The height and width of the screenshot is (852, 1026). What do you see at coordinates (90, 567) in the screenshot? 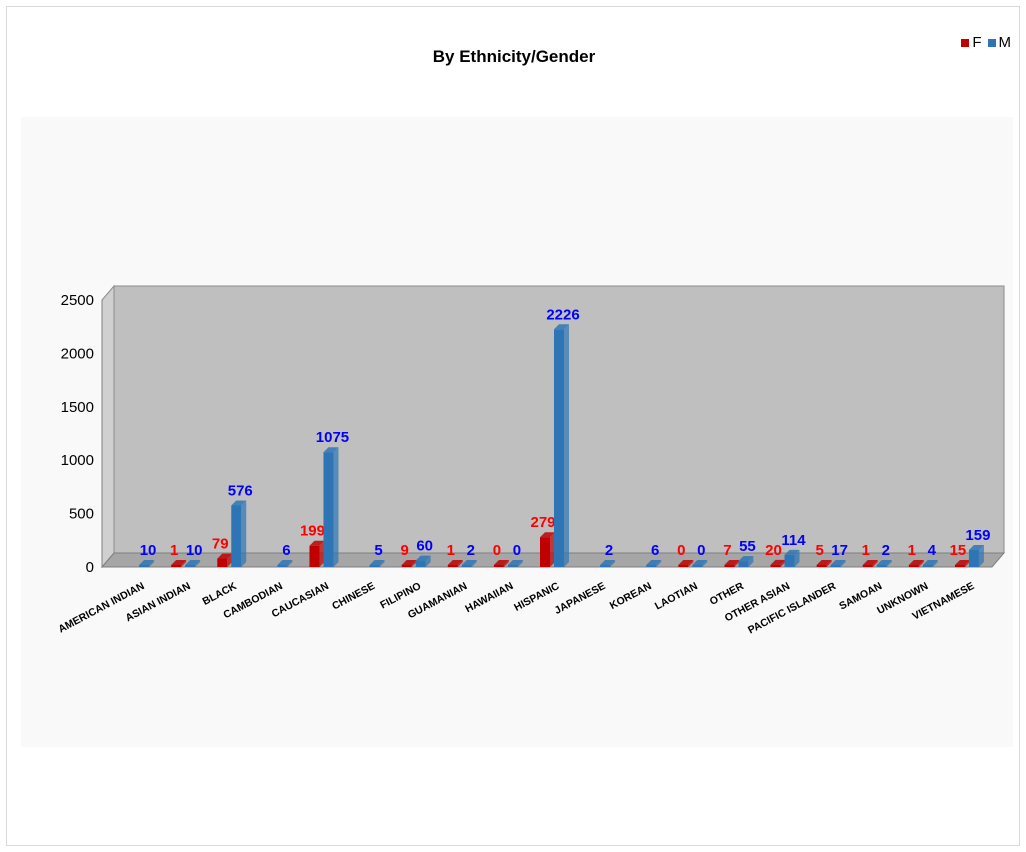
I see `y-tick-label: 0` at bounding box center [90, 567].